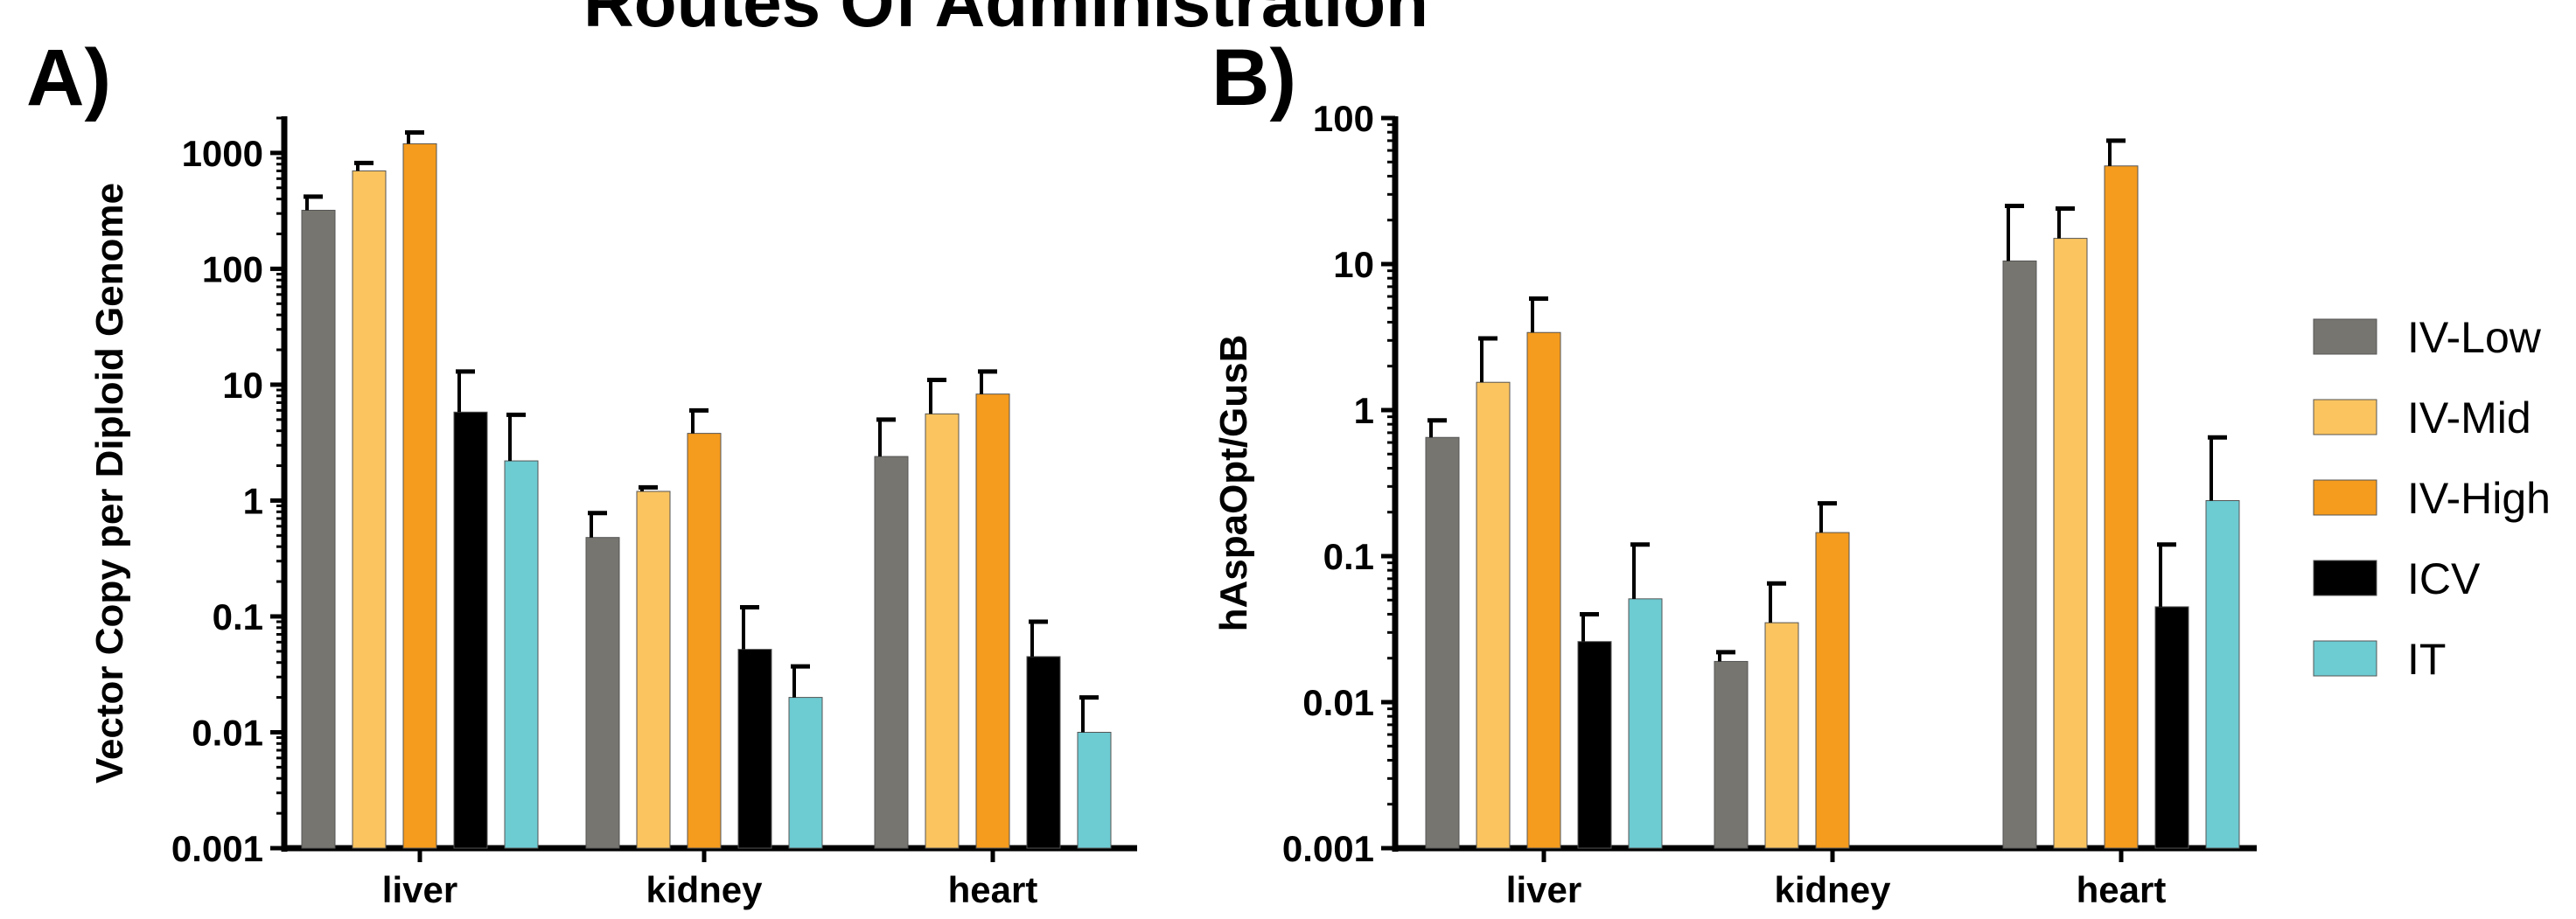 This screenshot has width=2576, height=919. Describe the element at coordinates (1233, 483) in the screenshot. I see `y-axis-label: hAspaOpt/GusB` at that location.